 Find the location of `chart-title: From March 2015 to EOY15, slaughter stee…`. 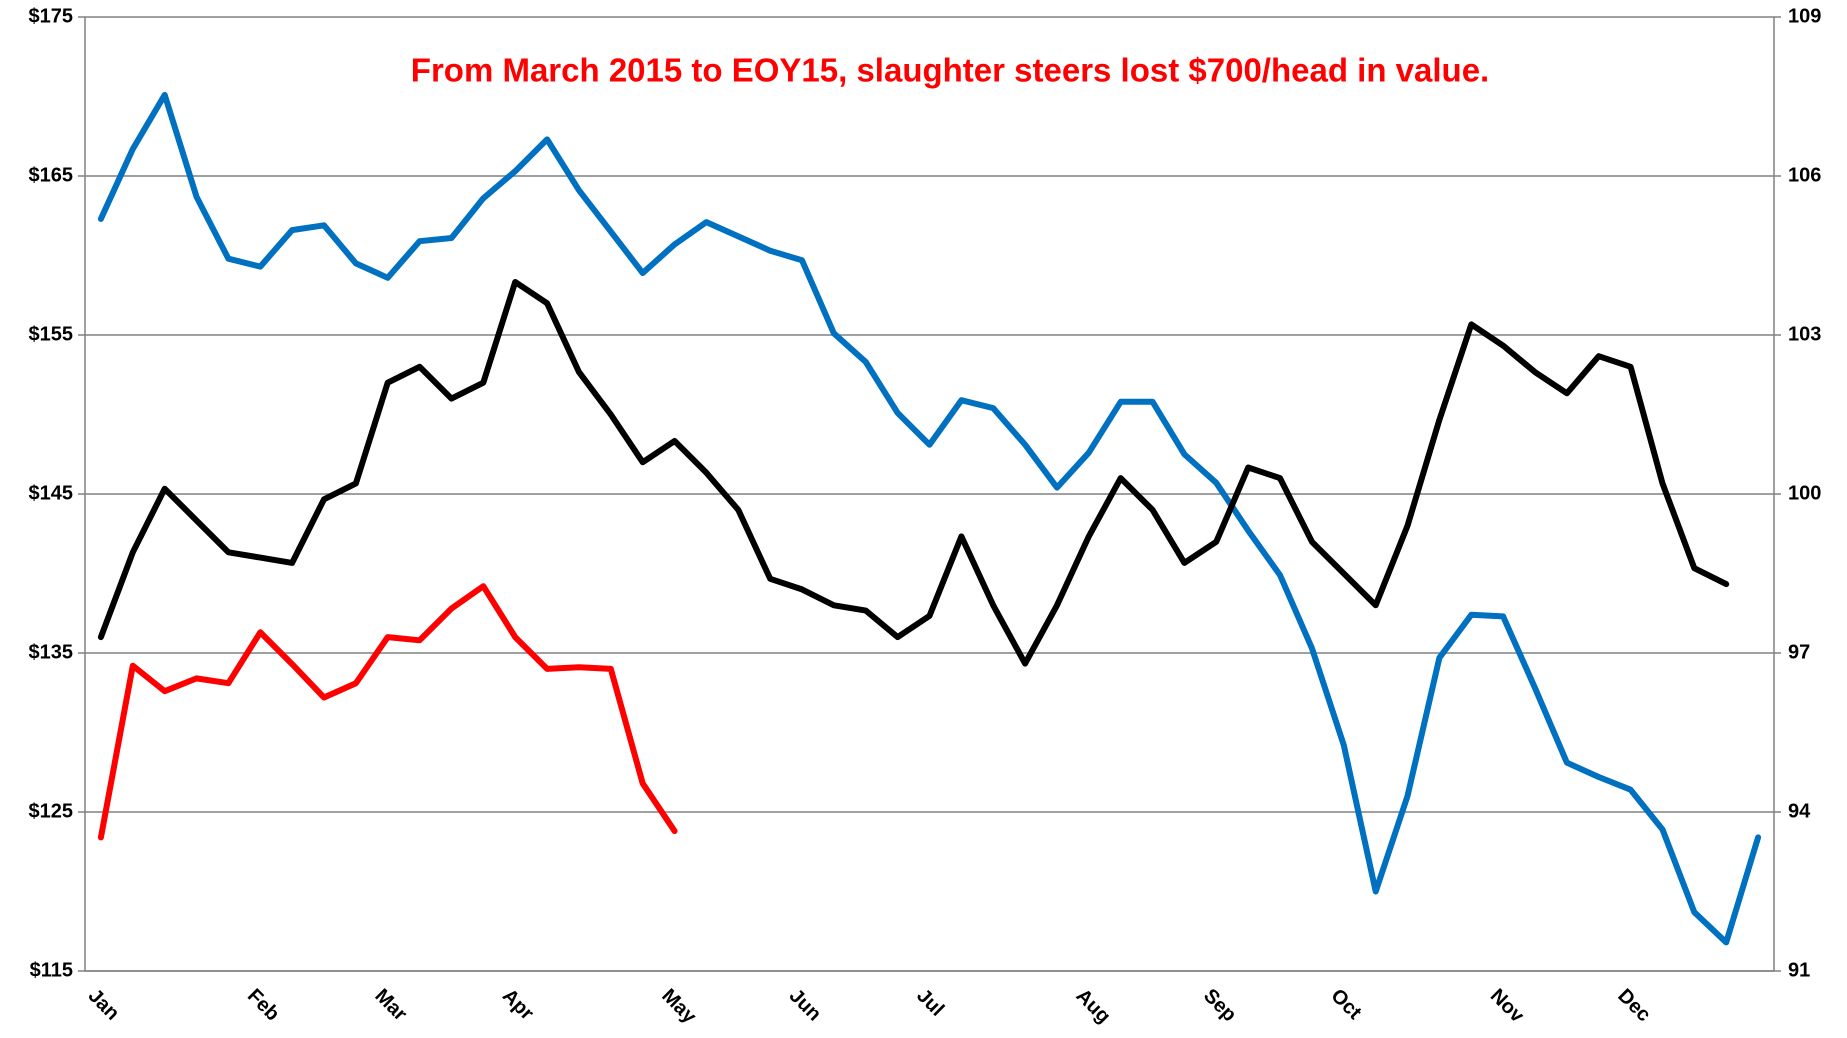

chart-title: From March 2015 to EOY15, slaughter stee… is located at coordinates (950, 70).